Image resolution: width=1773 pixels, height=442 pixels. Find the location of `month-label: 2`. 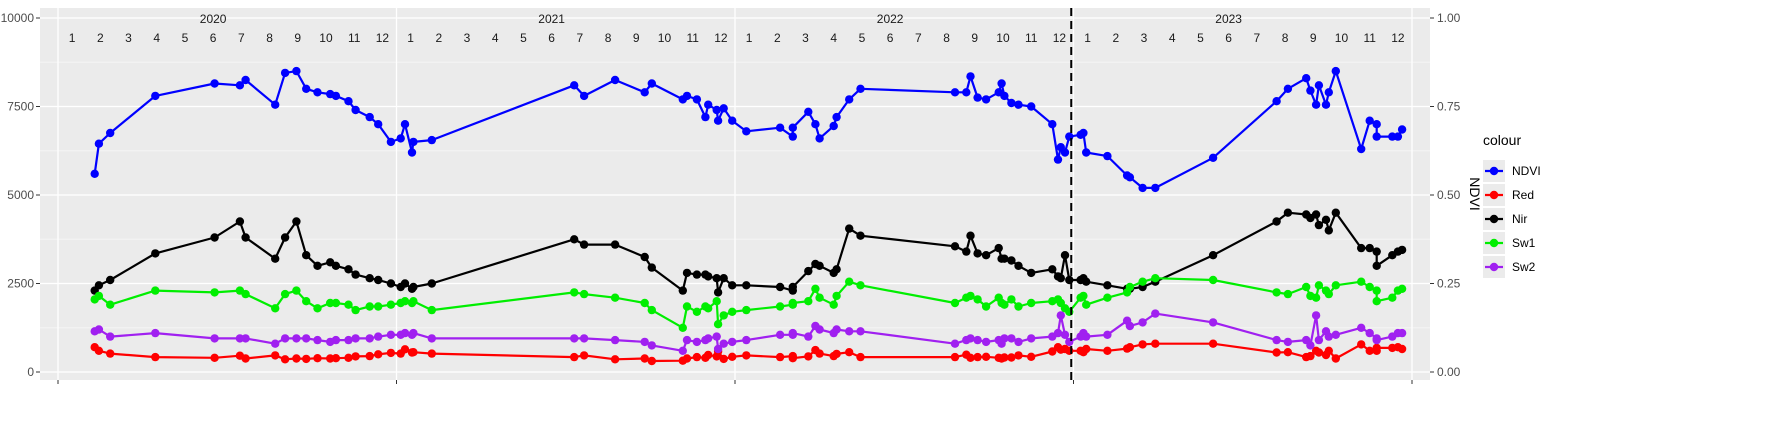

month-label: 2 is located at coordinates (777, 38).